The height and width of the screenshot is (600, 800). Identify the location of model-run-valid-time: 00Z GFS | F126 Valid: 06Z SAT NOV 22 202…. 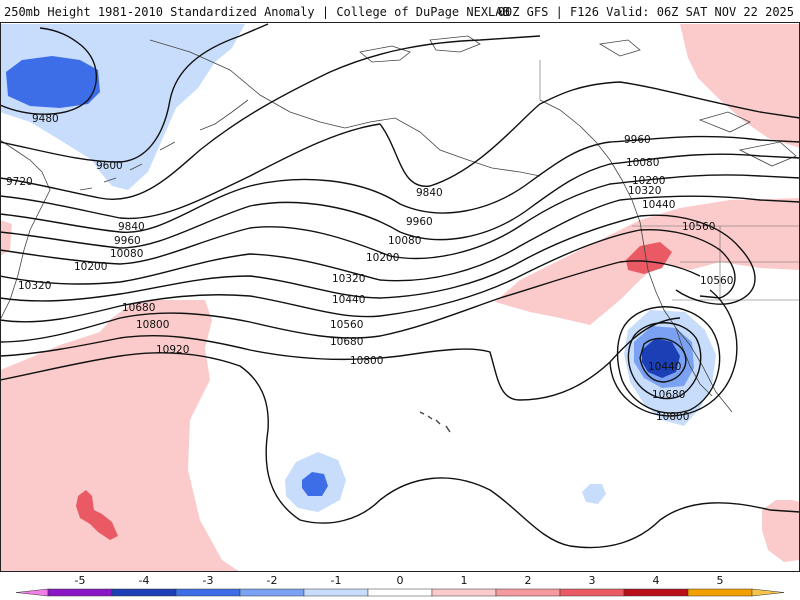
(645, 12).